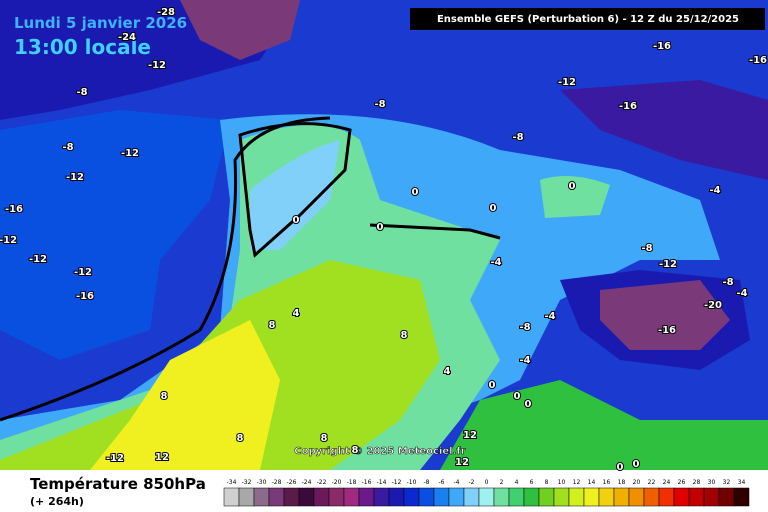 The width and height of the screenshot is (768, 512). I want to click on legend-label: -32, so click(247, 482).